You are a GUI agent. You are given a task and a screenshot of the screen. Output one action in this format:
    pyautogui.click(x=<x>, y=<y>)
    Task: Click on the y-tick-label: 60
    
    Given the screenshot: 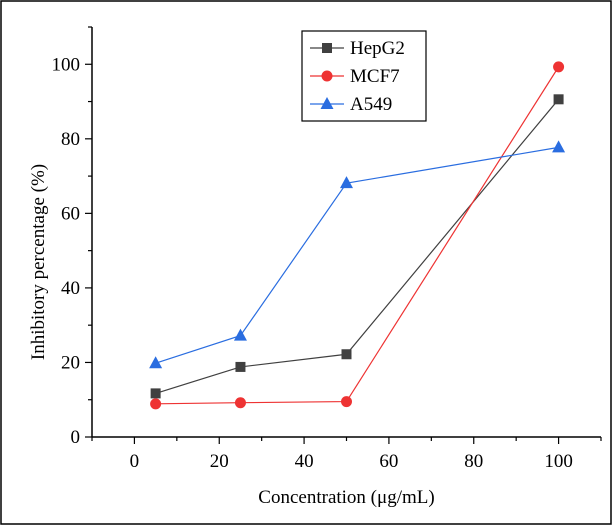 What is the action you would take?
    pyautogui.click(x=70, y=213)
    